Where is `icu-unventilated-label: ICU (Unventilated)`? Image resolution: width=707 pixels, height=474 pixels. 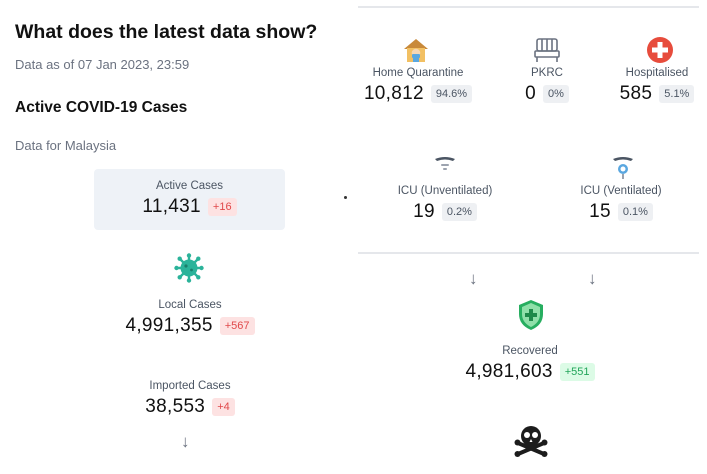 icu-unventilated-label: ICU (Unventilated) is located at coordinates (445, 191).